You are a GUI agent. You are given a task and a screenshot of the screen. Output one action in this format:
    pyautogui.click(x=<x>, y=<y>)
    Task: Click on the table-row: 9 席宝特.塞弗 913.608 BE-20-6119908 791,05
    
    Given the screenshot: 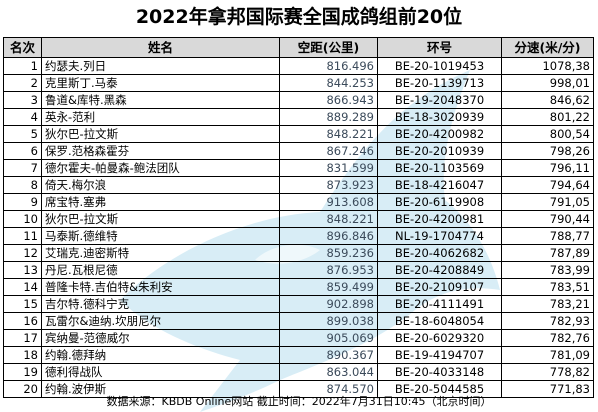 What is the action you would take?
    pyautogui.click(x=298, y=202)
    